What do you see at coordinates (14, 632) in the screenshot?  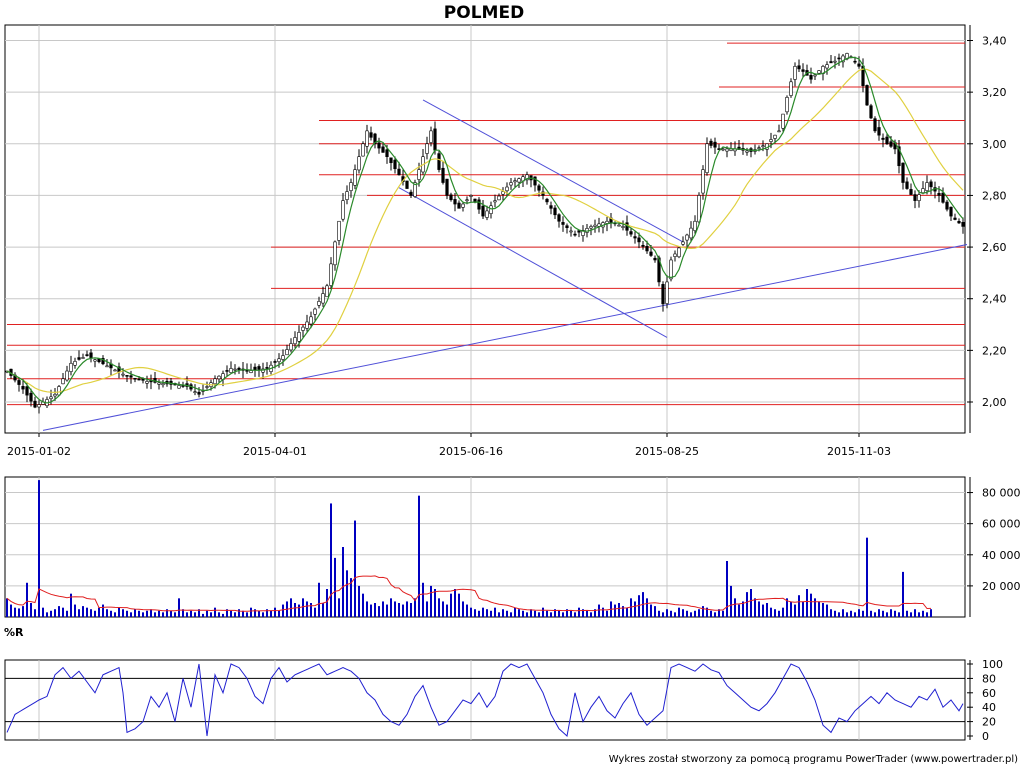 I see `oscillator-label: %R` at bounding box center [14, 632].